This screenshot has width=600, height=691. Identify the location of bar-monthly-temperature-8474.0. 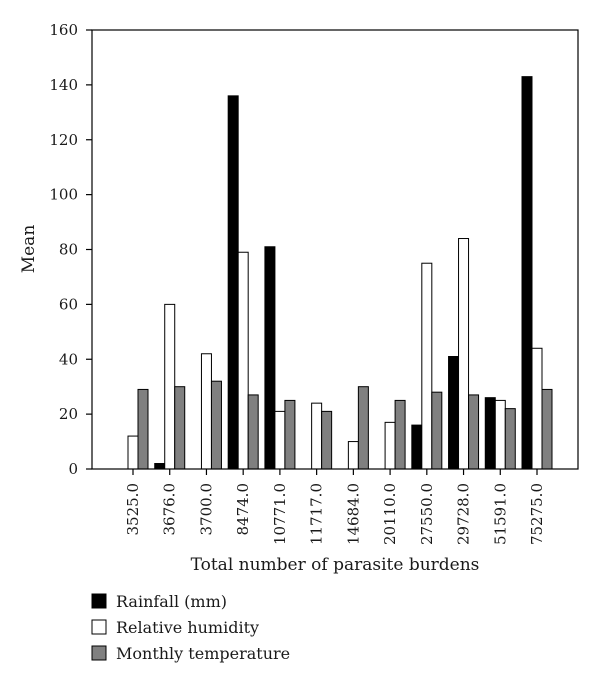
(253, 432).